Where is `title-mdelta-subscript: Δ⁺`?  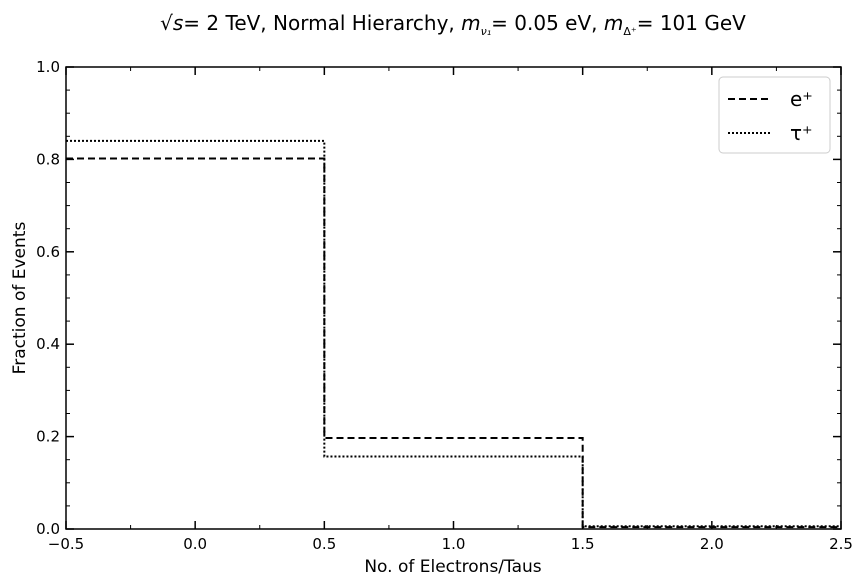 title-mdelta-subscript: Δ⁺ is located at coordinates (630, 31).